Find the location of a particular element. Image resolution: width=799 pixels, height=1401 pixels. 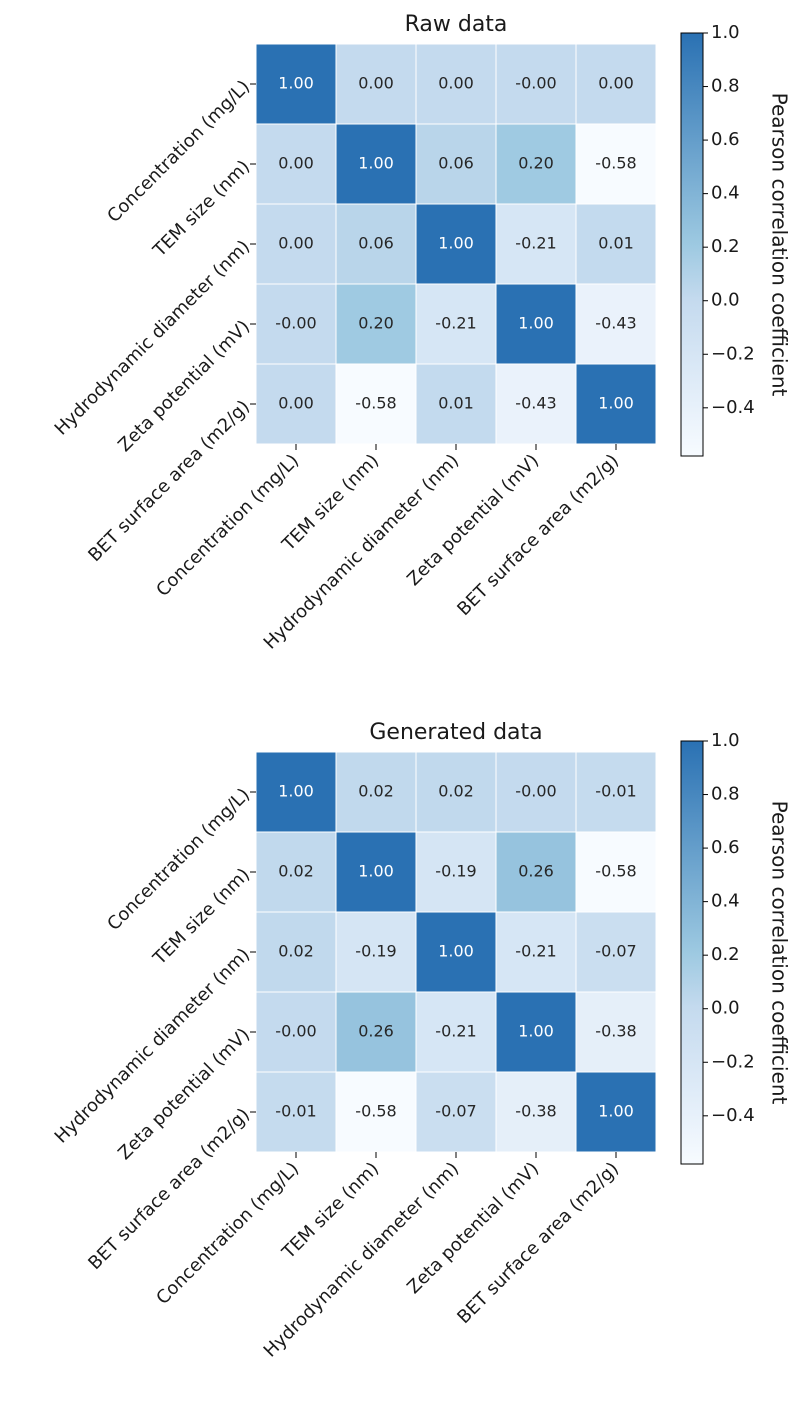

cell-label: -0.19 is located at coordinates (455, 871).